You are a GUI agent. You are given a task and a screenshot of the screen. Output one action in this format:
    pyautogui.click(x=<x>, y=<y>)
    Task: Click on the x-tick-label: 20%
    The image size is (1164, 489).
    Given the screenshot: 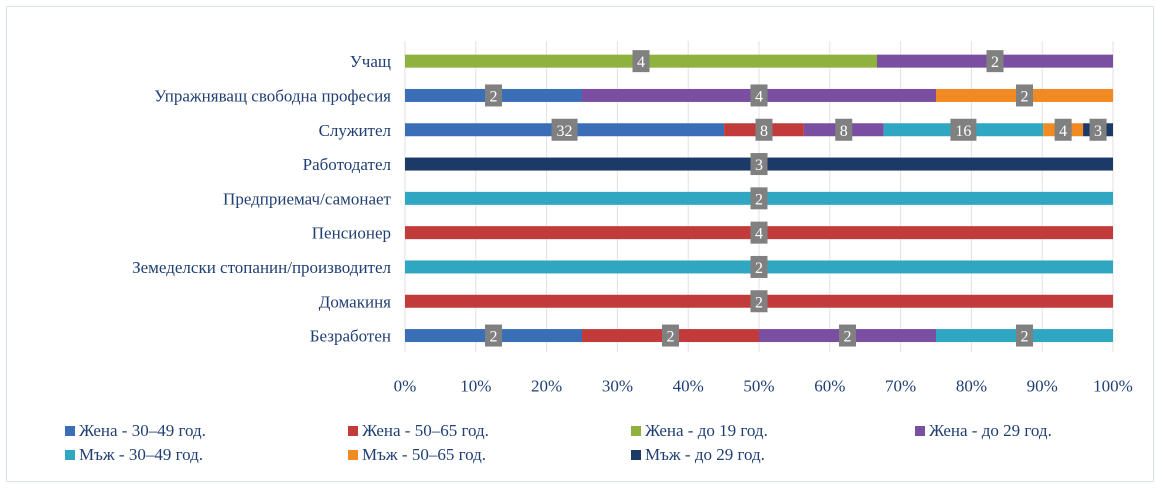 What is the action you would take?
    pyautogui.click(x=546, y=386)
    